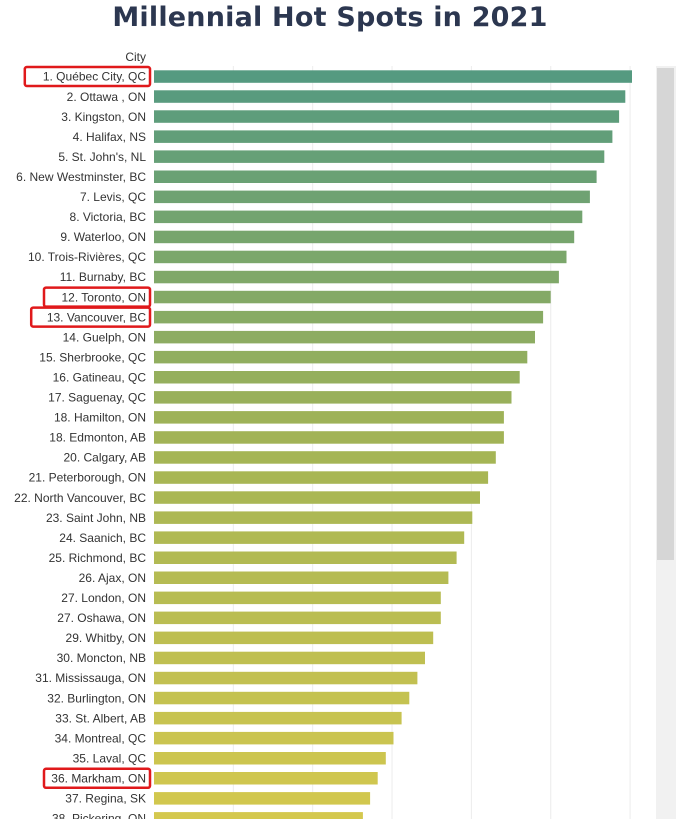  I want to click on category-label: 24. Saanich, BC, so click(102, 538).